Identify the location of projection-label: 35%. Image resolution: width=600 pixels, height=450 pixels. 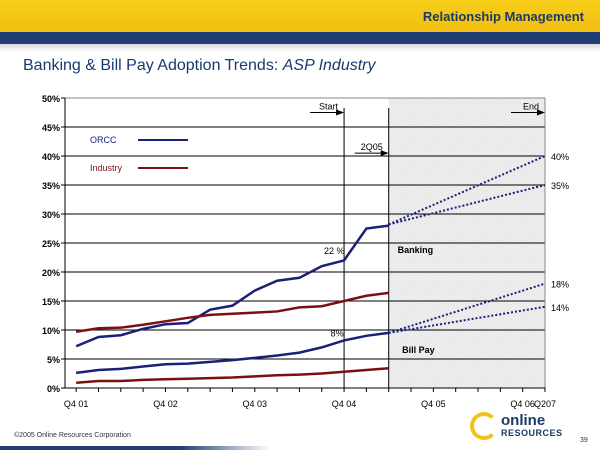
(560, 186).